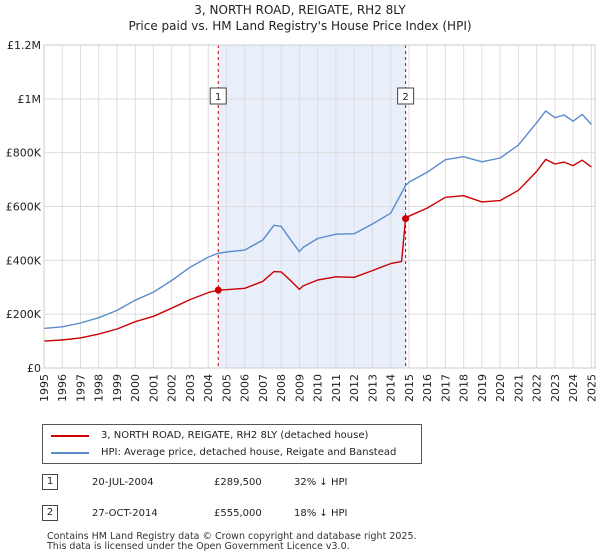 This screenshot has width=600, height=560. Describe the element at coordinates (24, 260) in the screenshot. I see `y-tick-label: £400K` at that location.